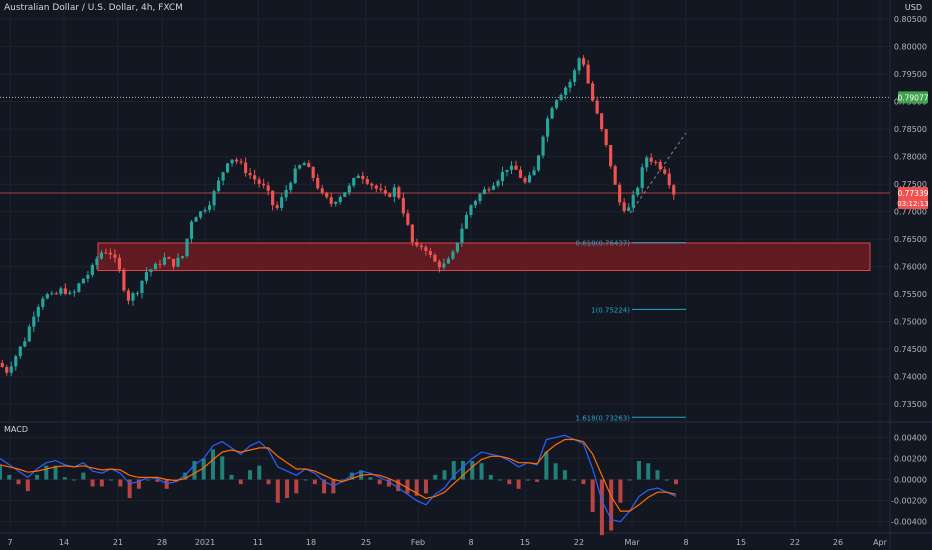 The height and width of the screenshot is (550, 932). I want to click on fib-label-2: 1.618(0.73263), so click(603, 418).